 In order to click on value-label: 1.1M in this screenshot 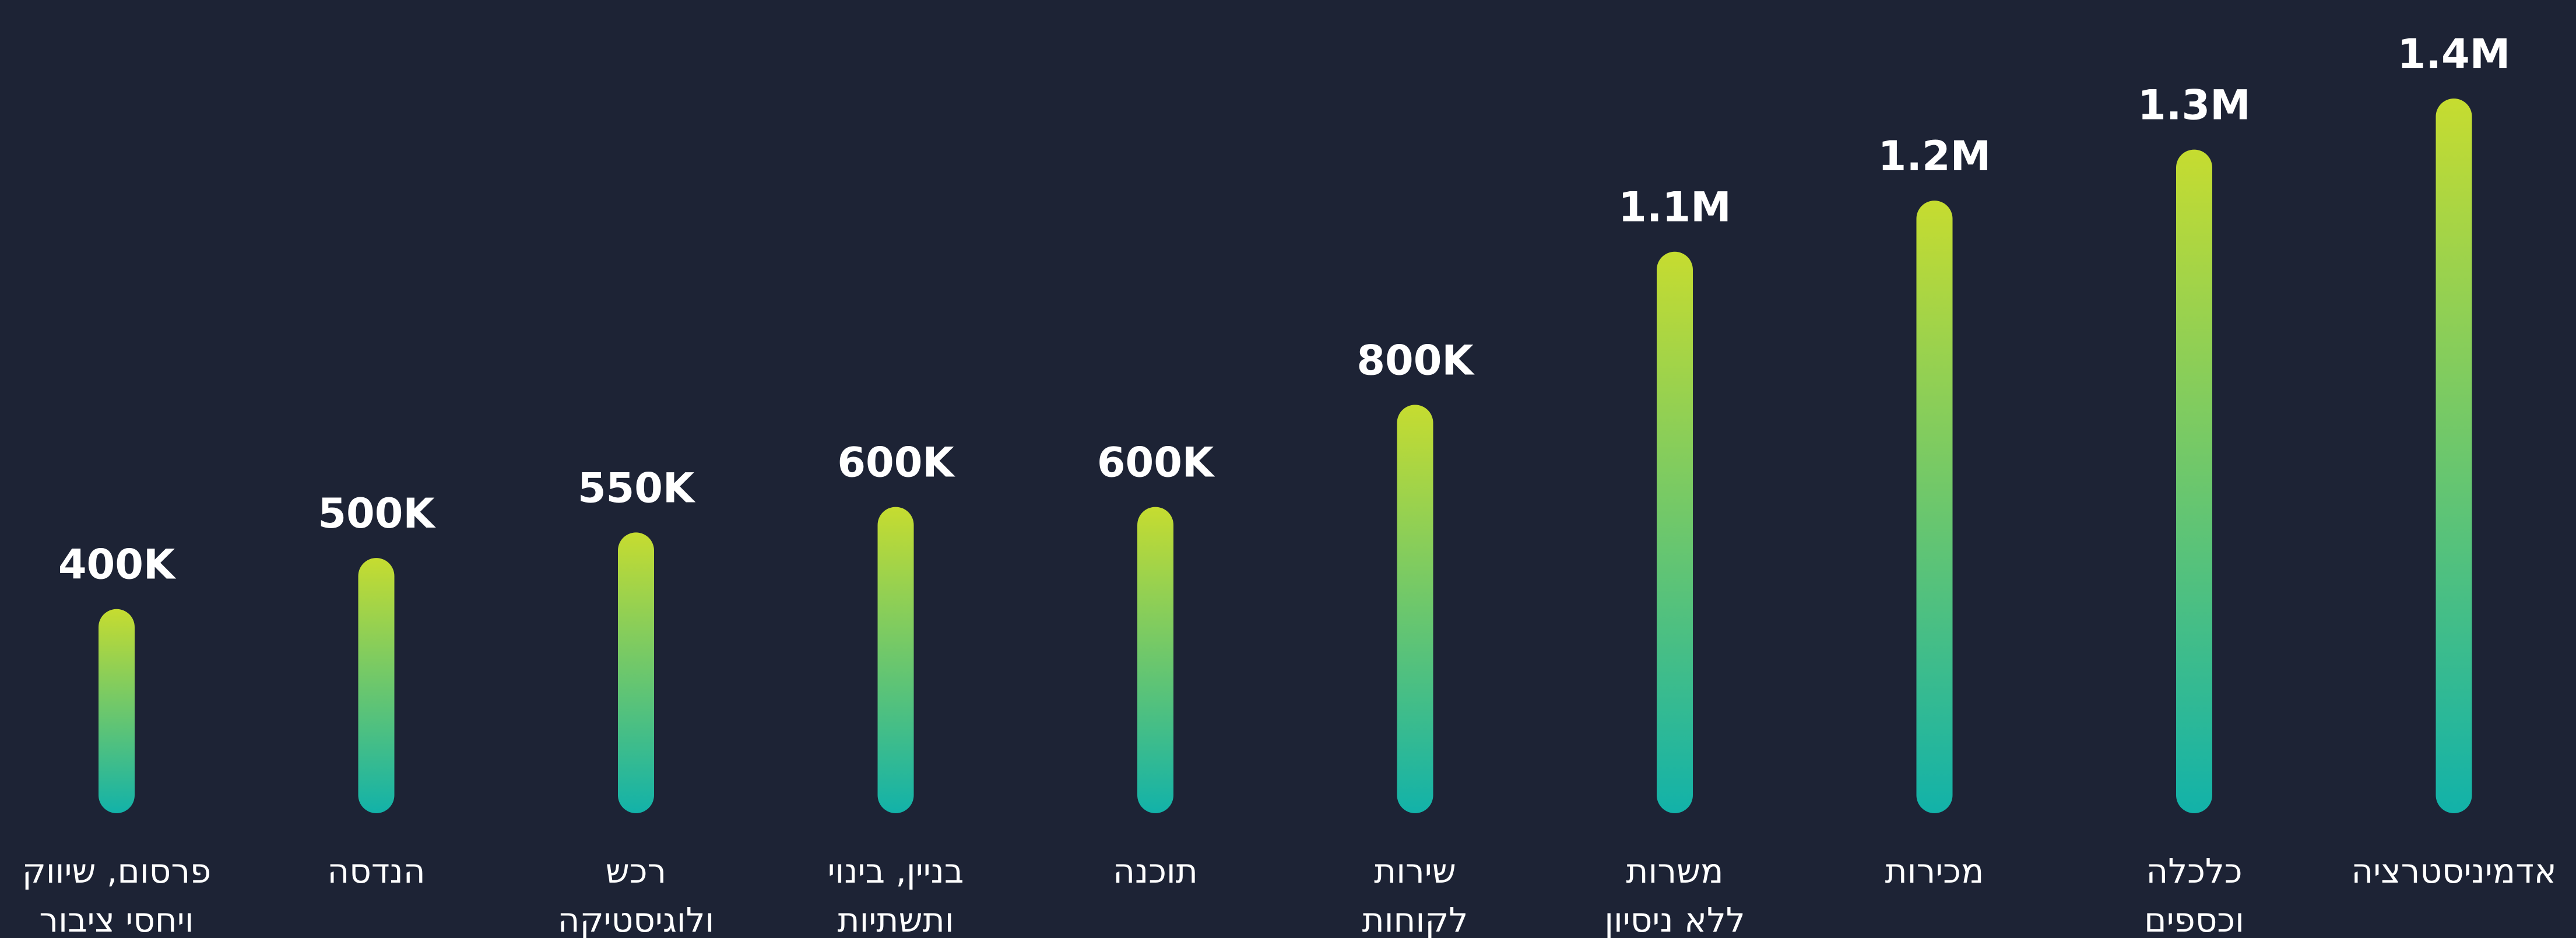, I will do `click(1674, 207)`.